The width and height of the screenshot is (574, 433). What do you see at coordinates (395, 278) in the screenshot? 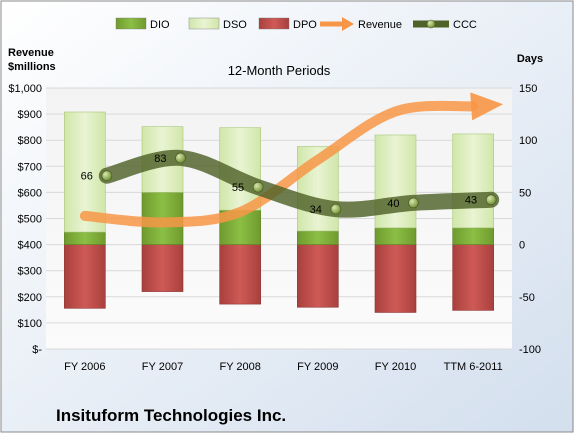
I see `bar-dpo-fy-2010` at bounding box center [395, 278].